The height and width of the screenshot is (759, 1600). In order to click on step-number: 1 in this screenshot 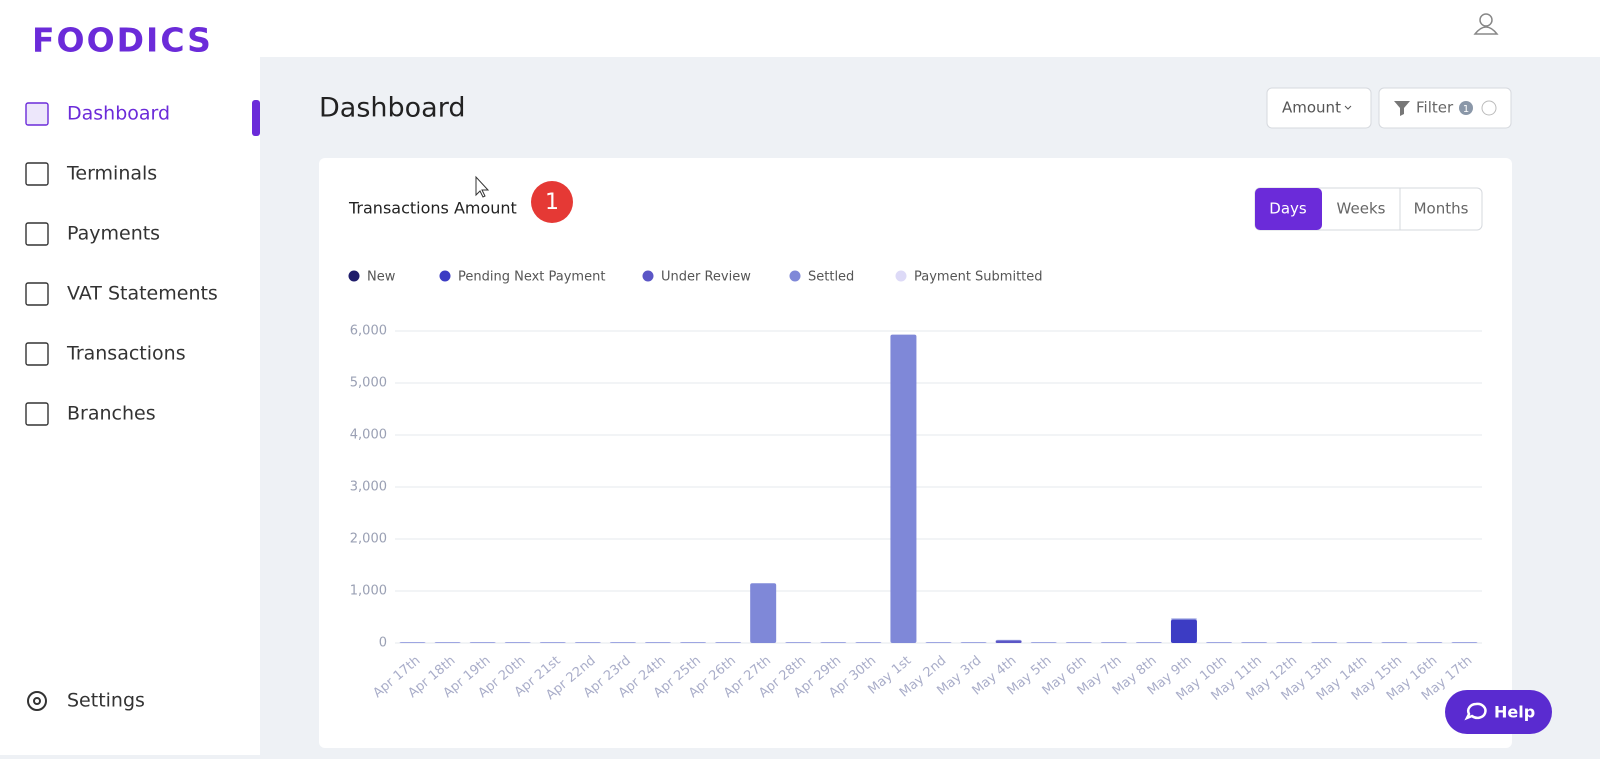, I will do `click(552, 202)`.